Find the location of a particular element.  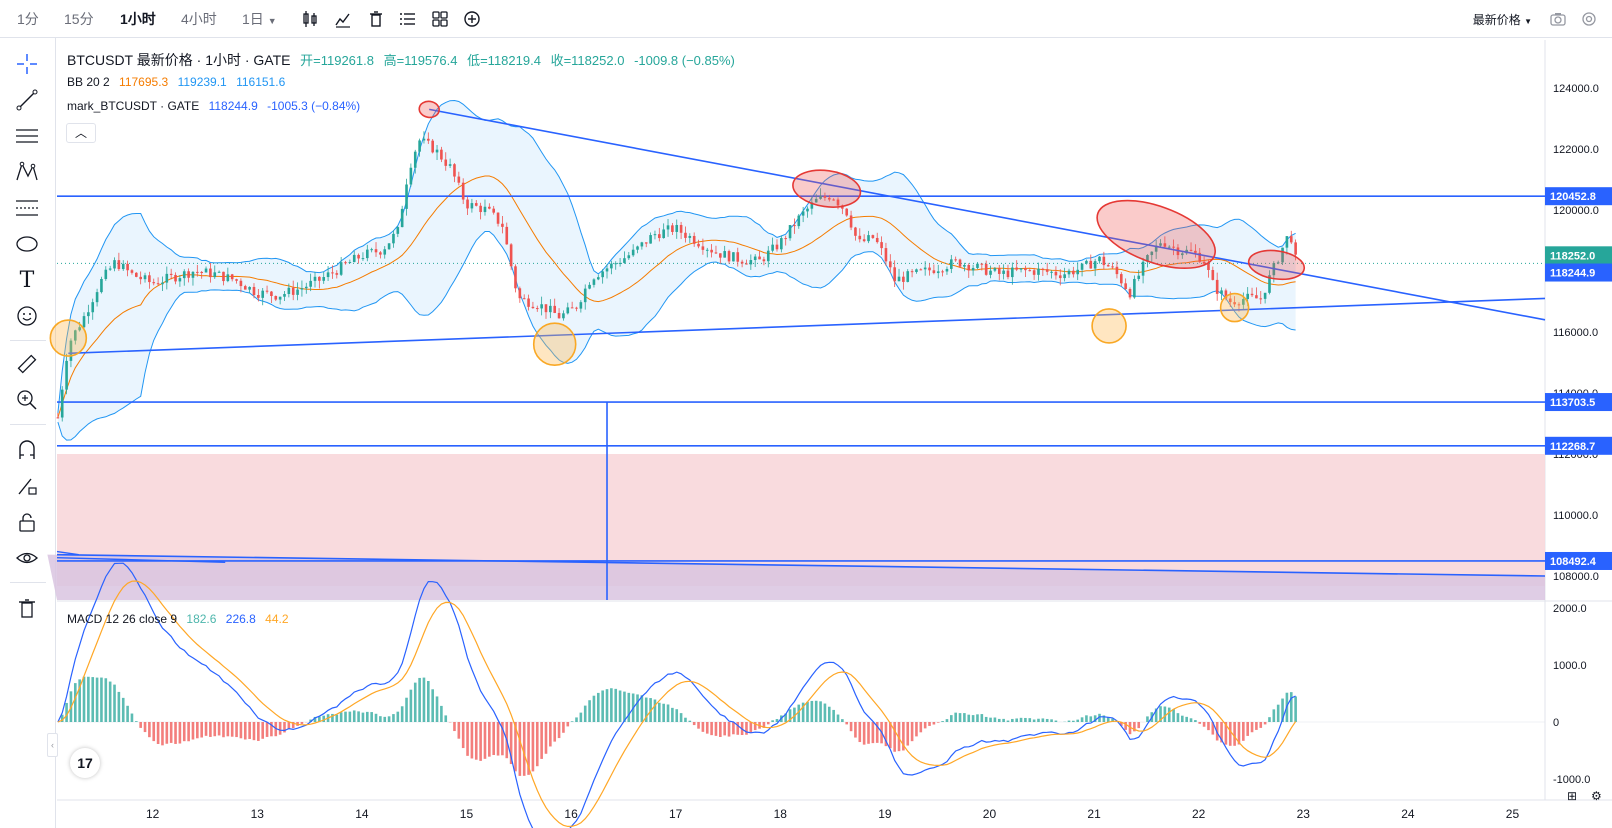

interval-4h: 4小时 is located at coordinates (199, 19).